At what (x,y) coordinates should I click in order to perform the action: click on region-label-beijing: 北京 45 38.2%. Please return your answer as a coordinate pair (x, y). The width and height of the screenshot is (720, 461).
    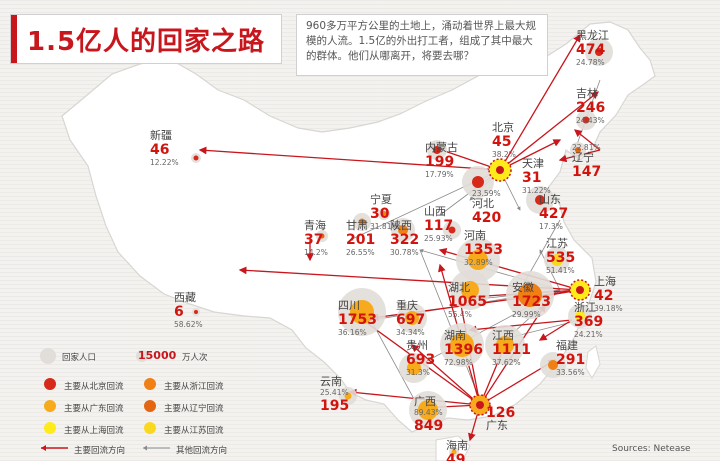
    Looking at the image, I should click on (504, 140).